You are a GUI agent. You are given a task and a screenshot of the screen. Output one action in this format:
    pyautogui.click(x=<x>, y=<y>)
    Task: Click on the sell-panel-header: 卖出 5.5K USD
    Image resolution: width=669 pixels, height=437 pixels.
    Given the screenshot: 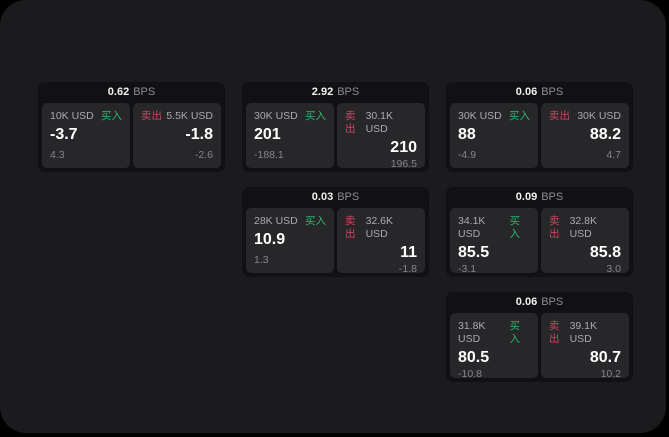 What is the action you would take?
    pyautogui.click(x=177, y=116)
    